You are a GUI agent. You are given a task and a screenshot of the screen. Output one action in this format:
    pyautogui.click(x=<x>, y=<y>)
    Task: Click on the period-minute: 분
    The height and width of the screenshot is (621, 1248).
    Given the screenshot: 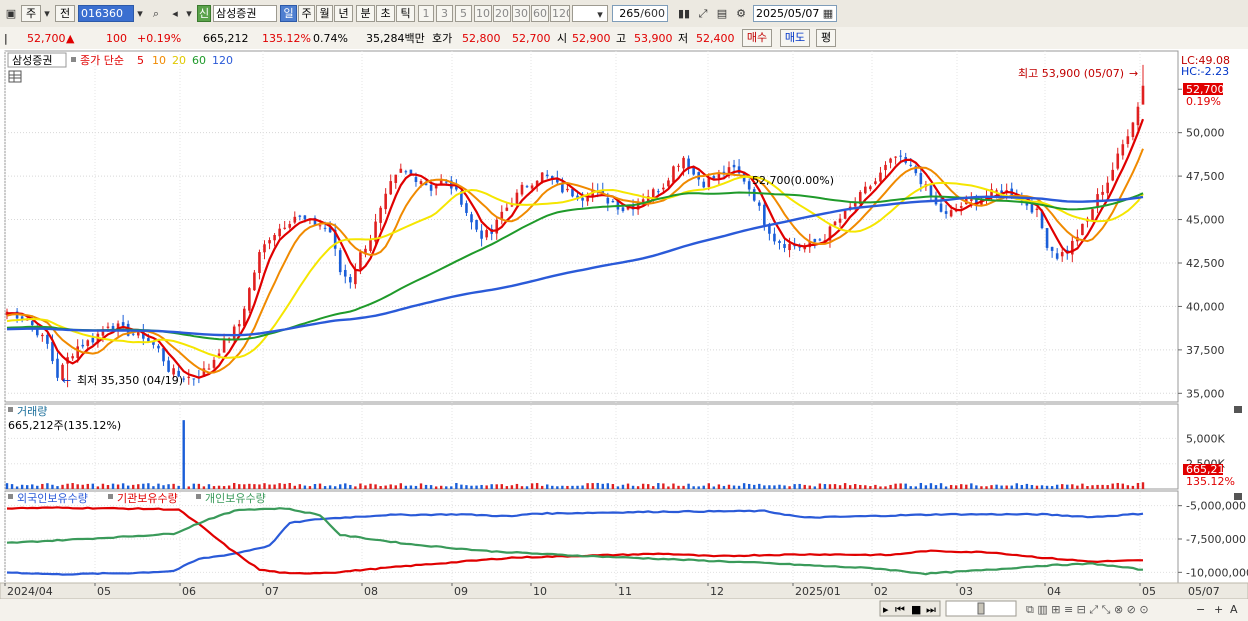 What is the action you would take?
    pyautogui.click(x=365, y=13)
    